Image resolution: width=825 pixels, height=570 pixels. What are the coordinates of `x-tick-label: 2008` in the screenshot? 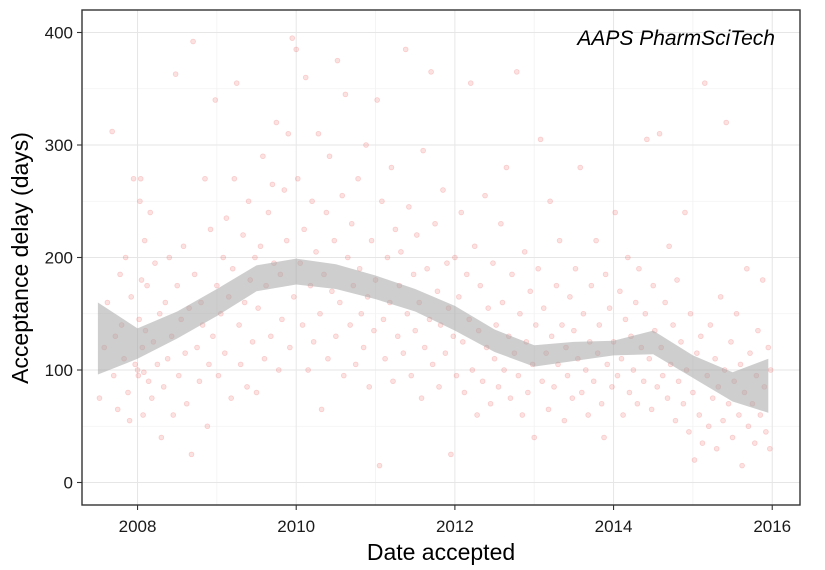 It's located at (138, 526).